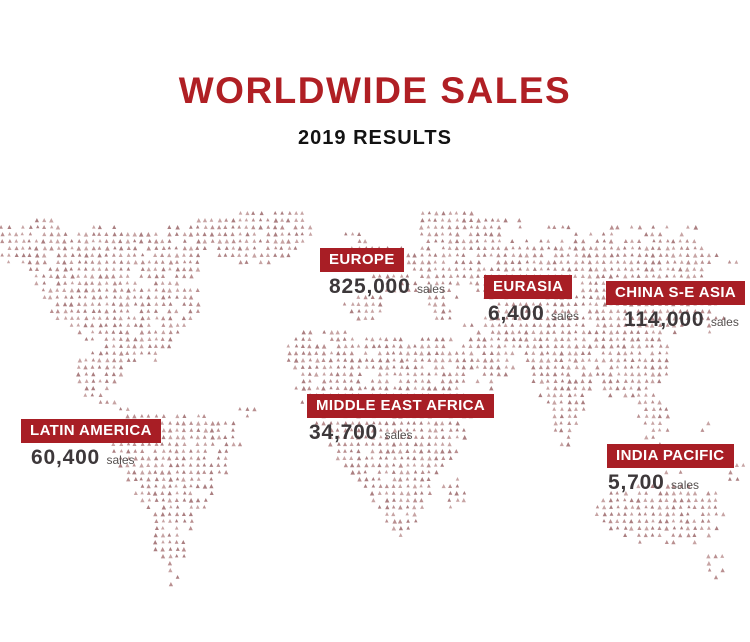 This screenshot has width=750, height=642. Describe the element at coordinates (66, 457) in the screenshot. I see `region-latin-america-value: 60,400` at that location.